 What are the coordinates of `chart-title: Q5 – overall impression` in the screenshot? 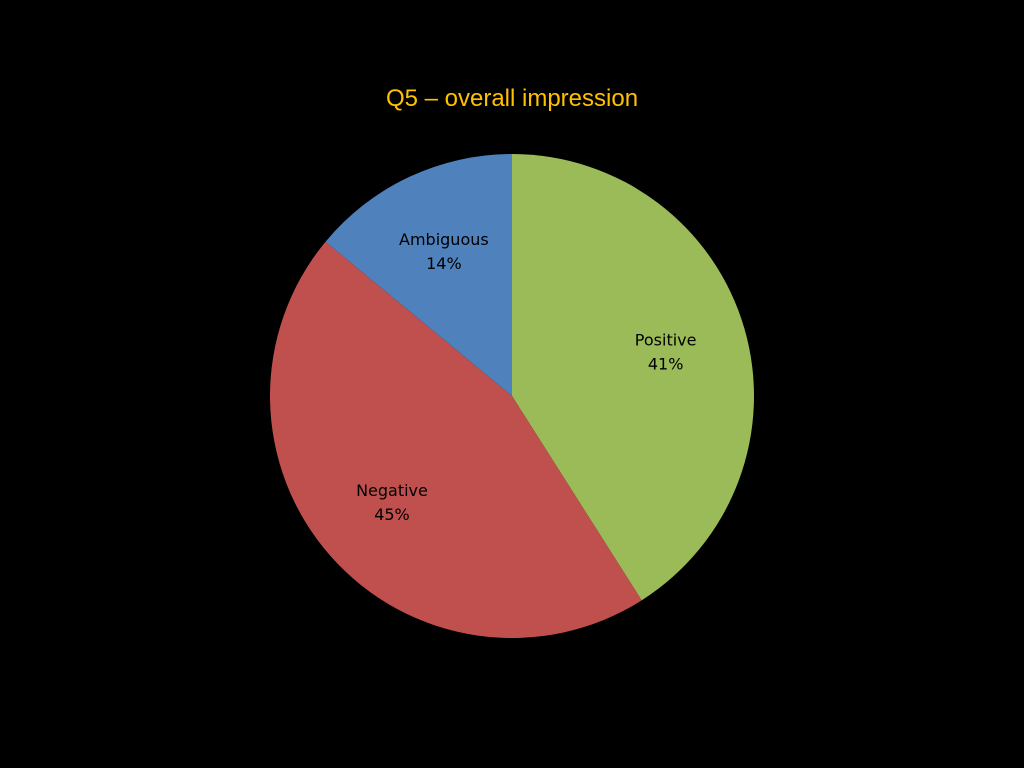 It's located at (512, 98).